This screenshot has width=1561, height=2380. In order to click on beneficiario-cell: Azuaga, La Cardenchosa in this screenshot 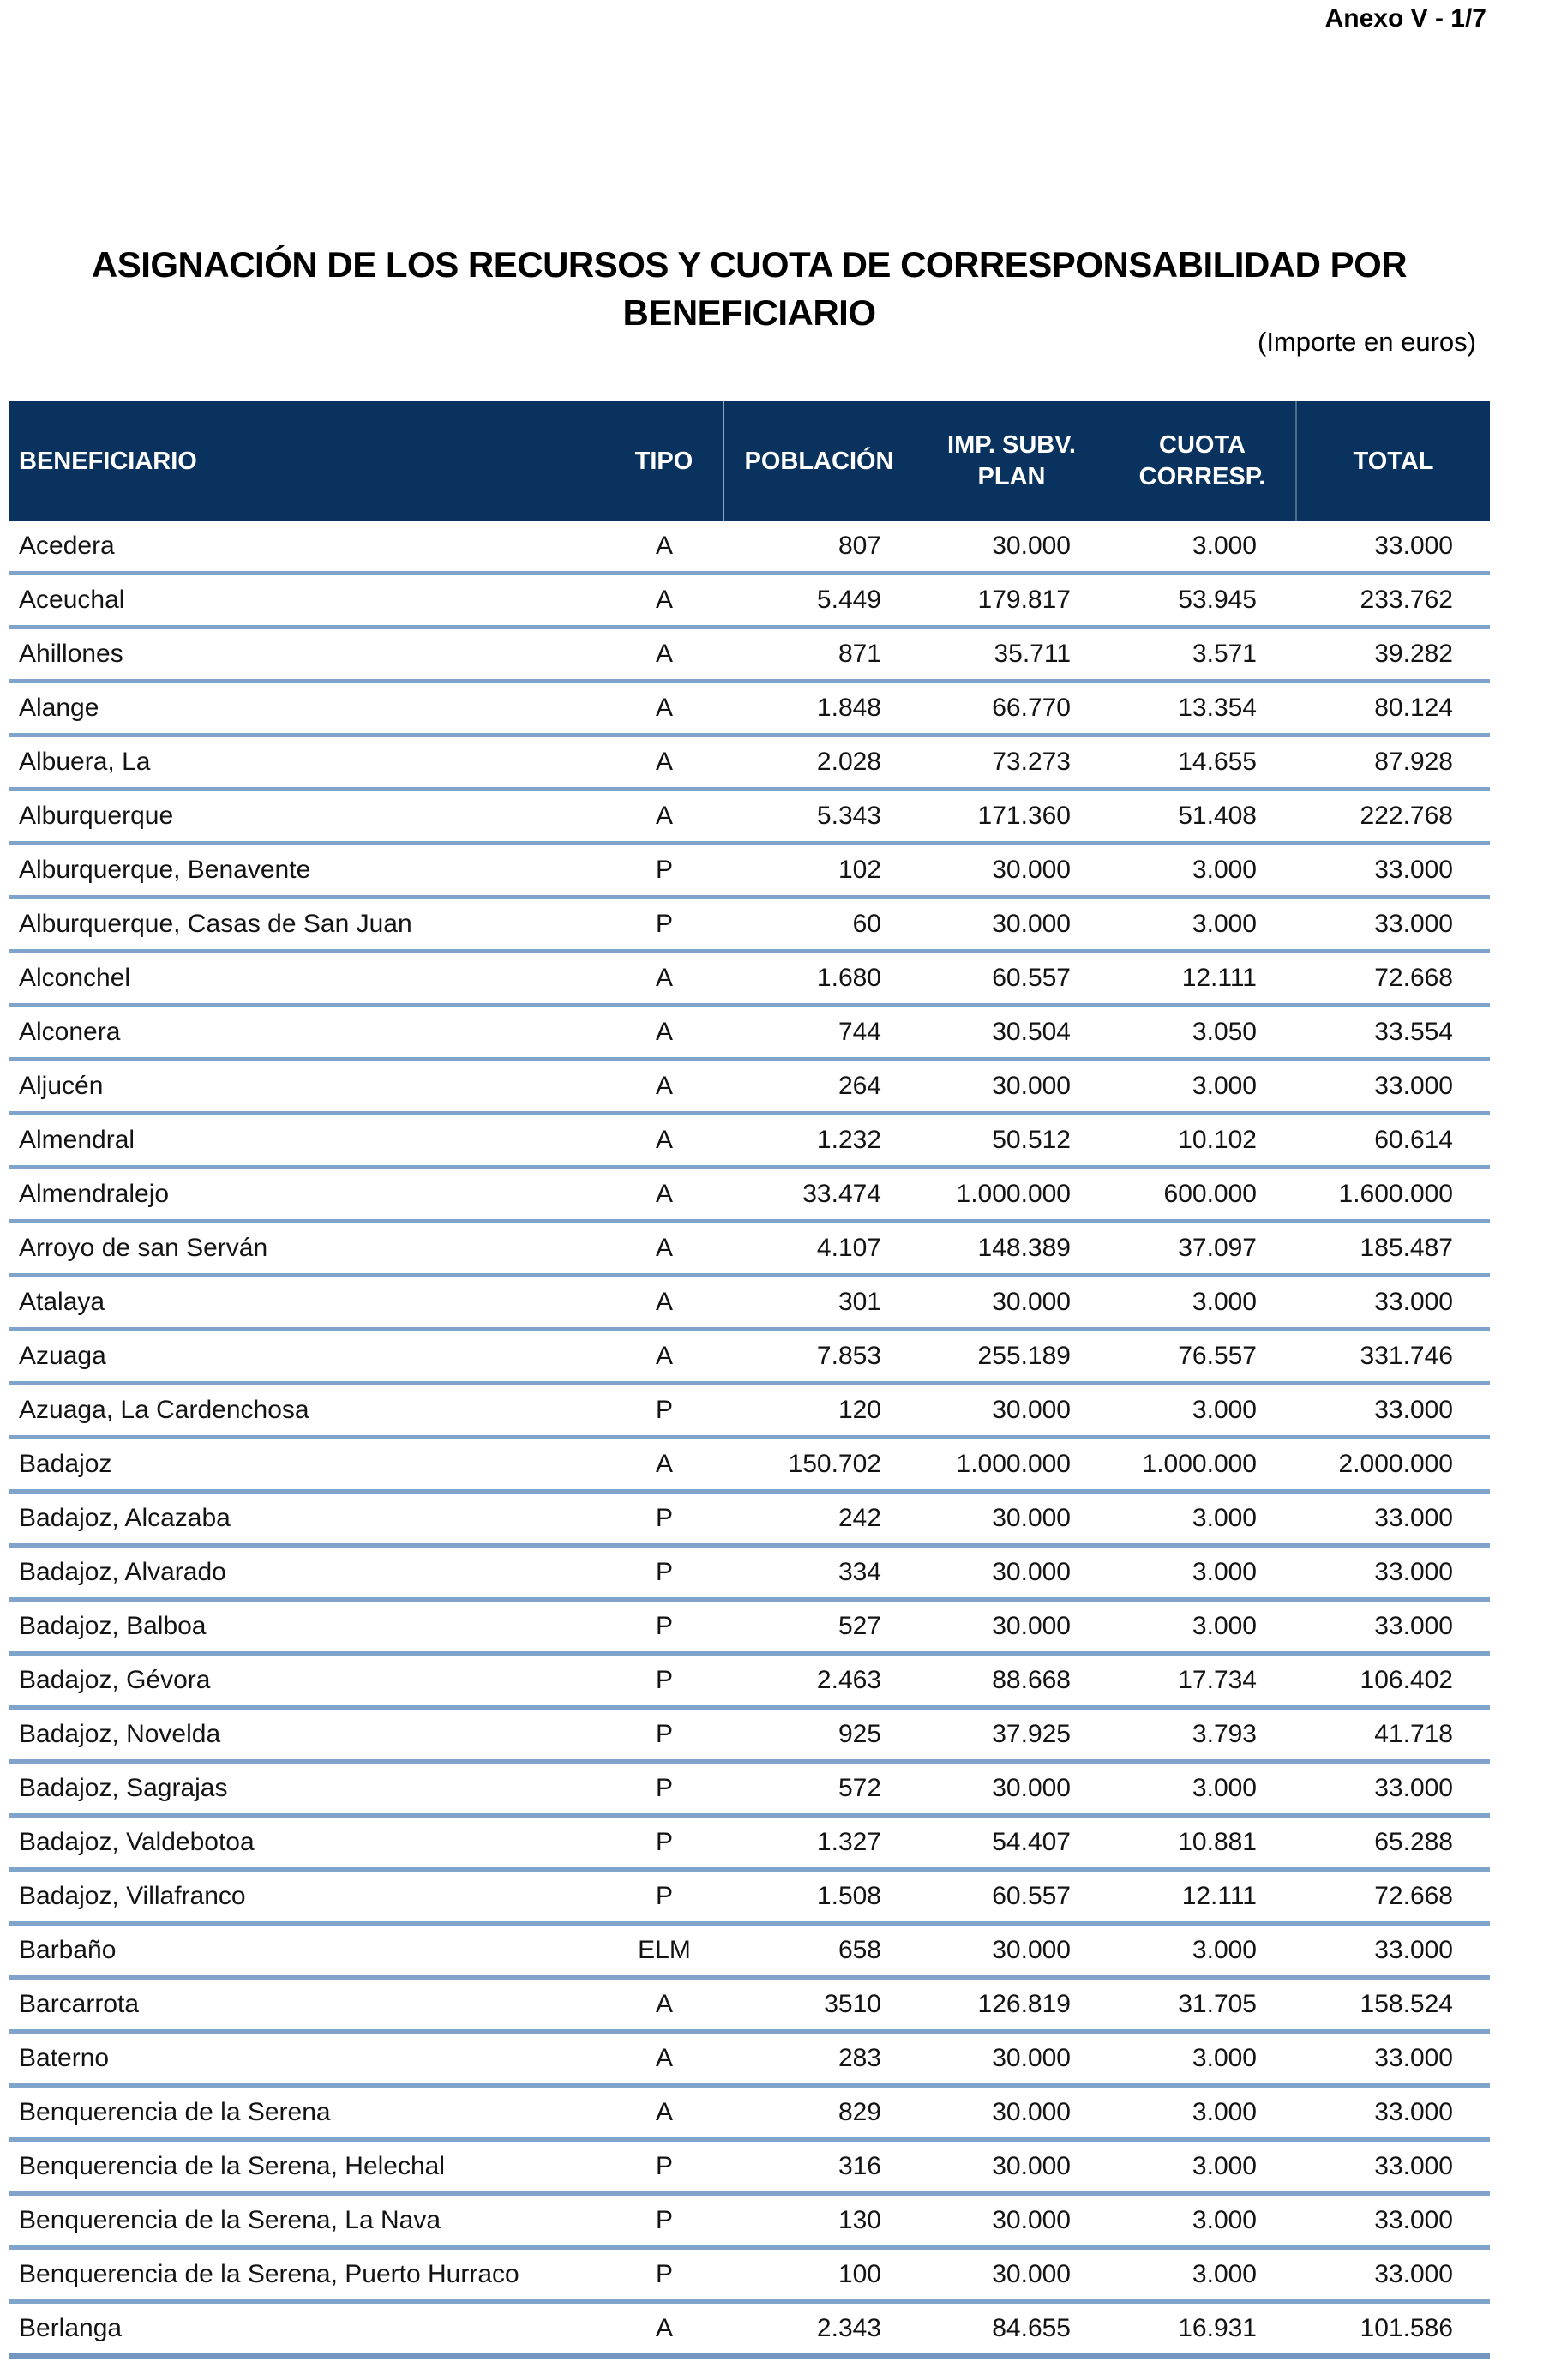, I will do `click(307, 1411)`.